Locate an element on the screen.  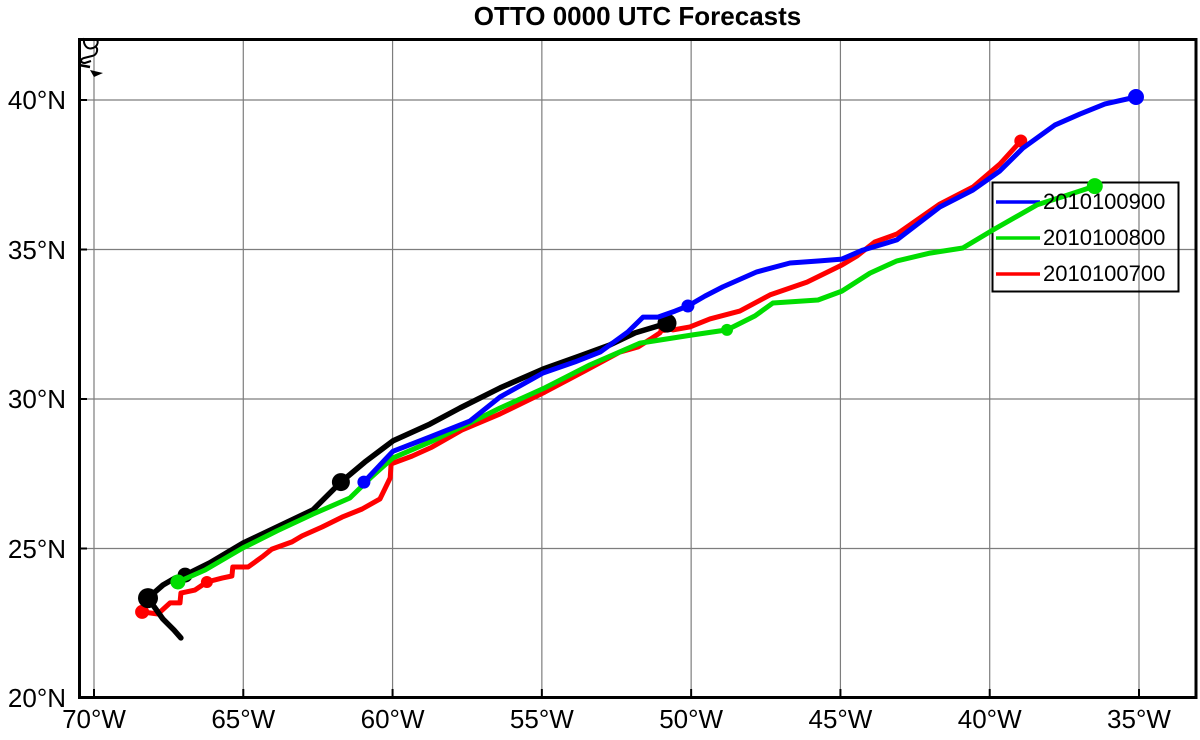
y-tick-label-40n: 40°N is located at coordinates (36, 100).